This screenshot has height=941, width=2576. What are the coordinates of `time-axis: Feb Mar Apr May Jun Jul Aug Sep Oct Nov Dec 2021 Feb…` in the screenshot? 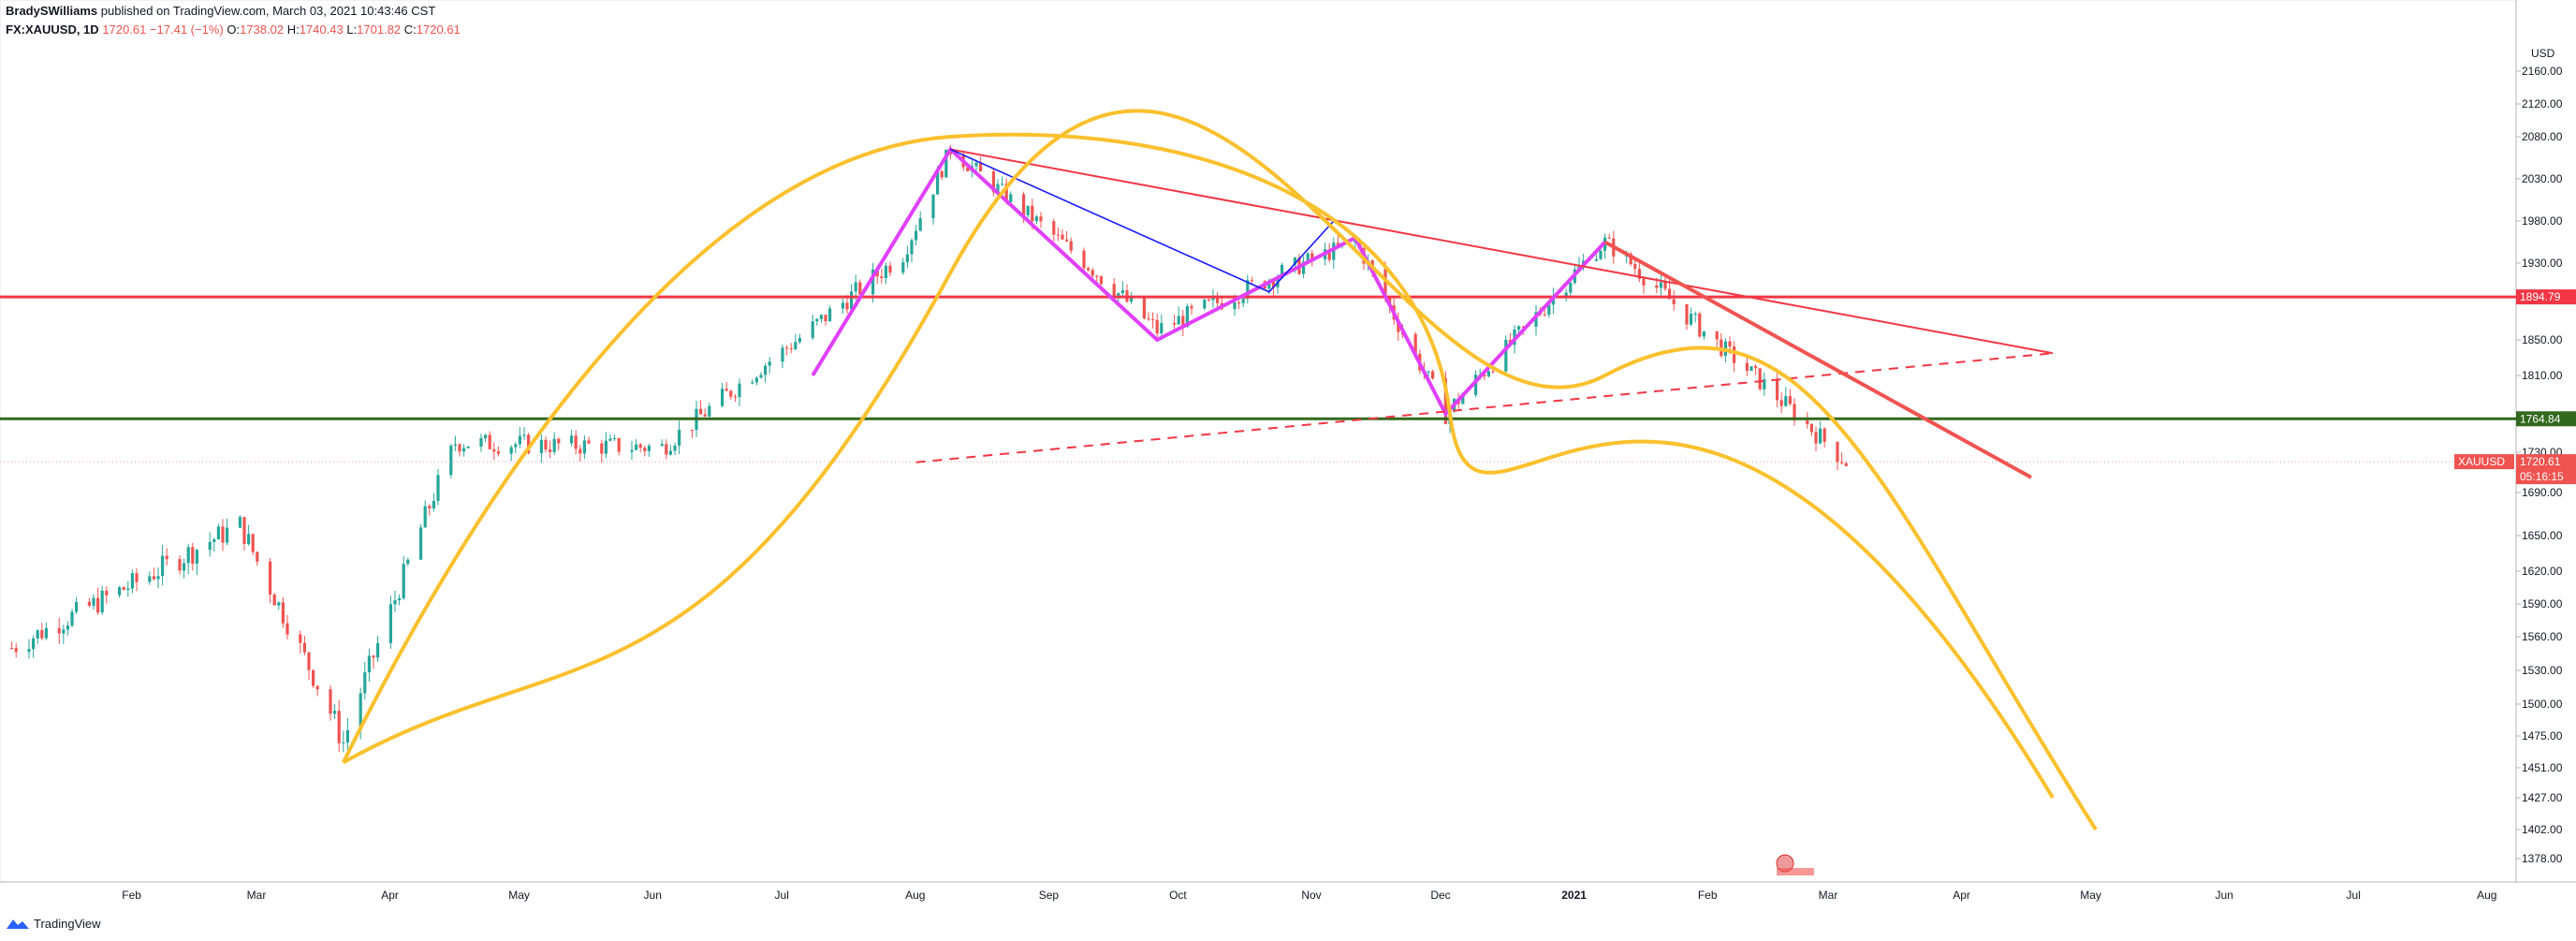 It's located at (1309, 896).